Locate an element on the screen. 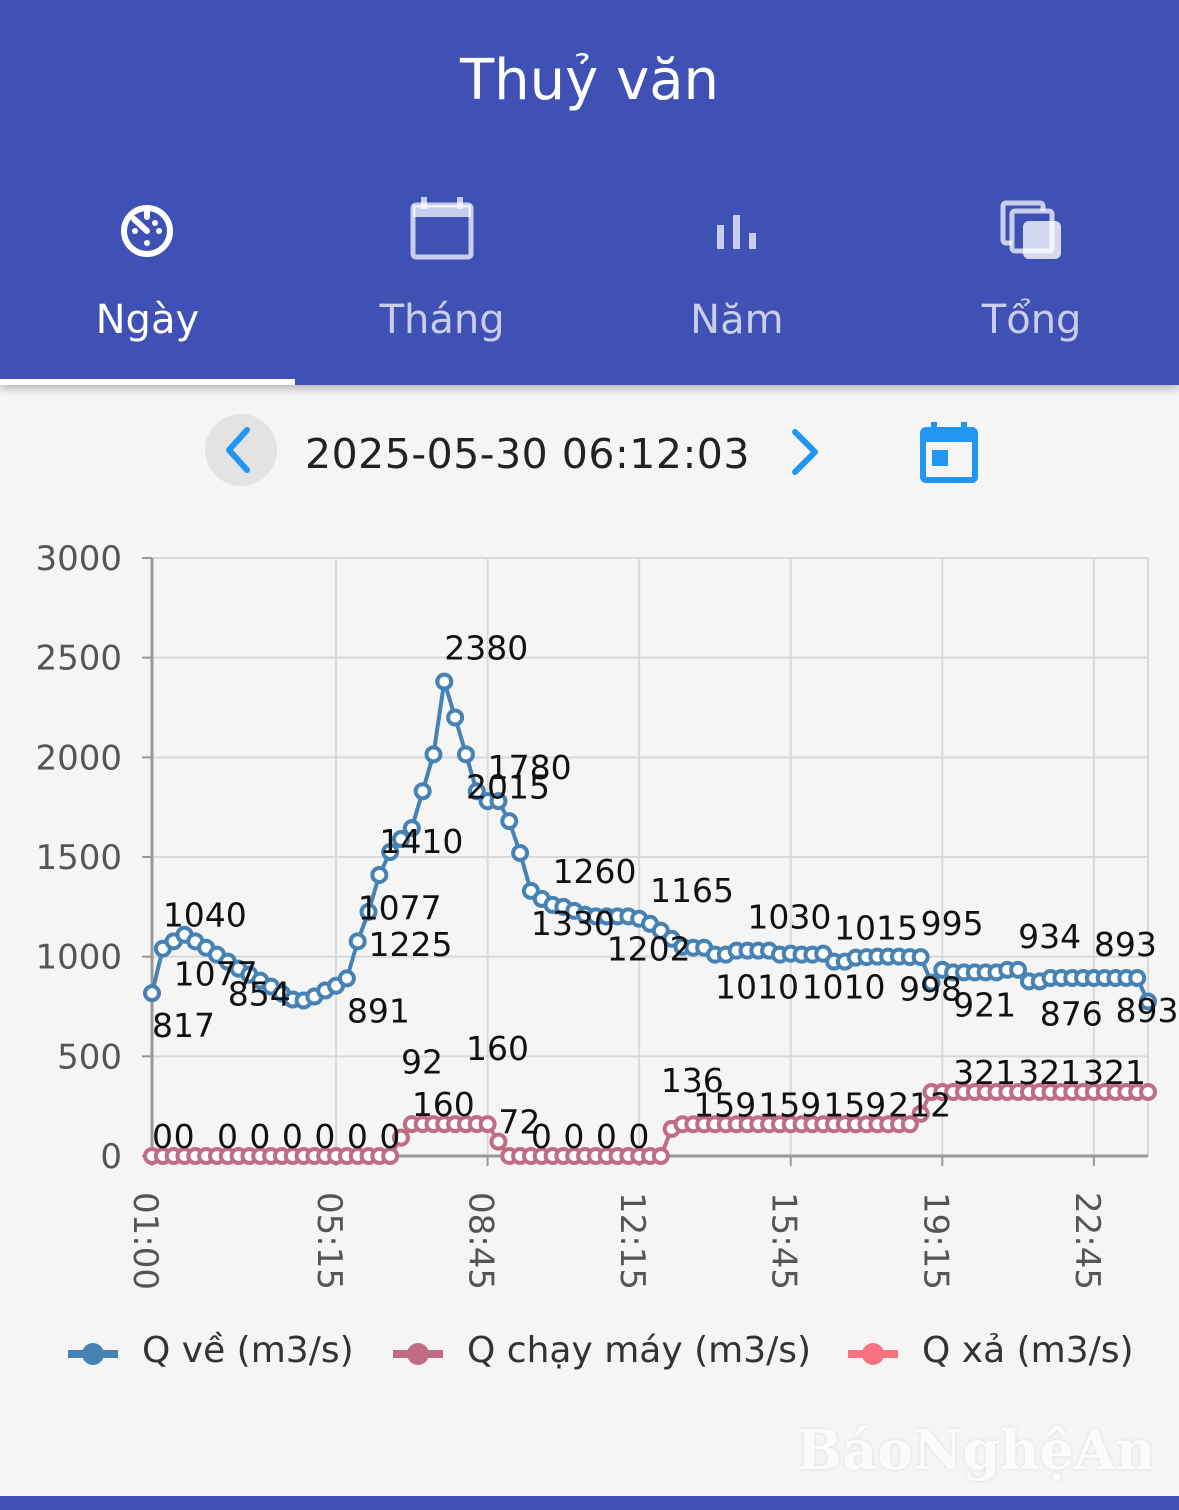 This screenshot has height=1510, width=1179. data-label: 854 is located at coordinates (259, 994).